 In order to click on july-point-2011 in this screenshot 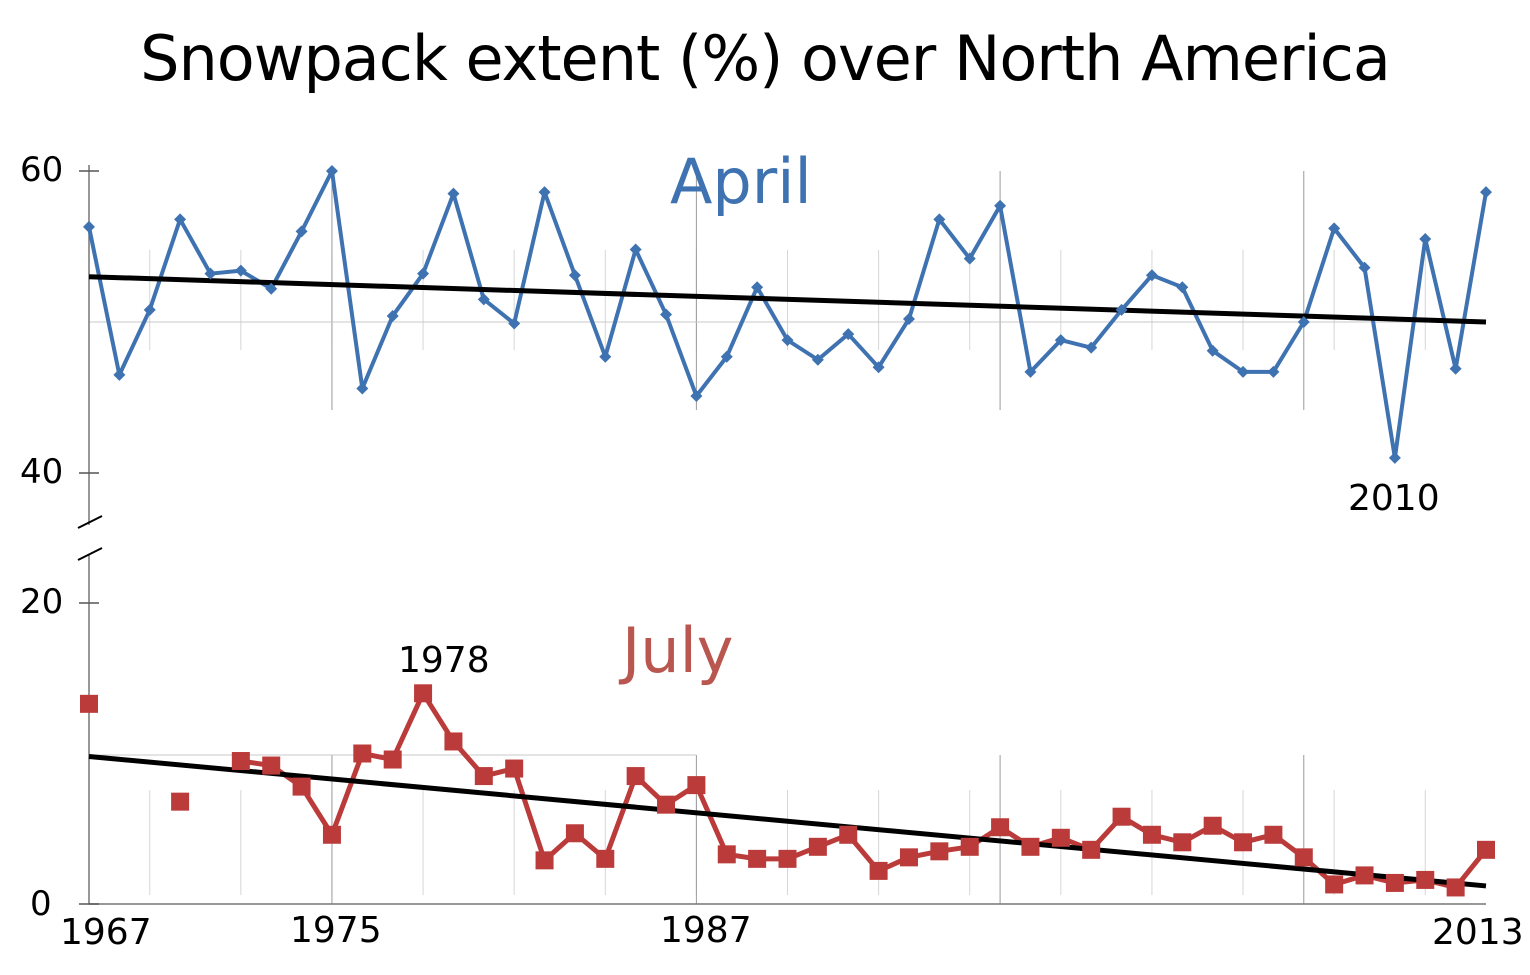, I will do `click(1425, 879)`.